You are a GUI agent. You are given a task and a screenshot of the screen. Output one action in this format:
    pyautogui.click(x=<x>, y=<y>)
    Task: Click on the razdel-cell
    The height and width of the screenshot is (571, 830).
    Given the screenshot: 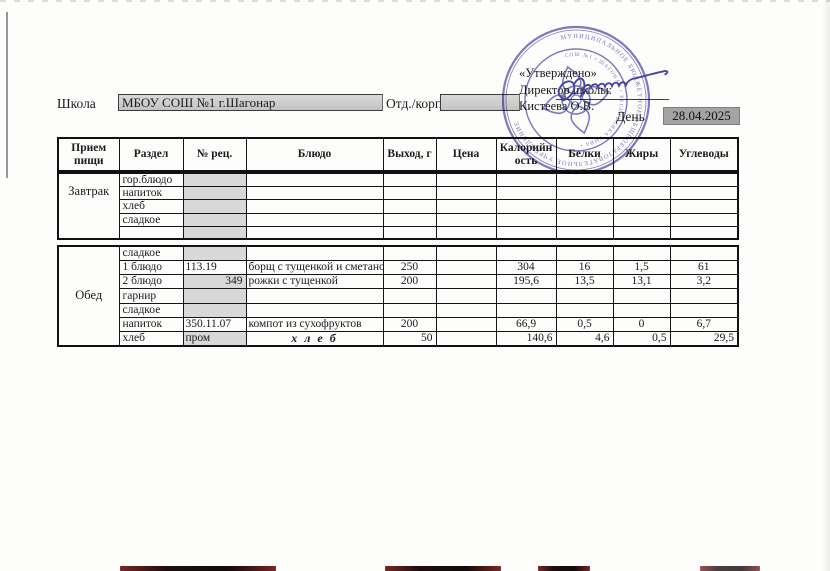 What is the action you would take?
    pyautogui.click(x=151, y=232)
    